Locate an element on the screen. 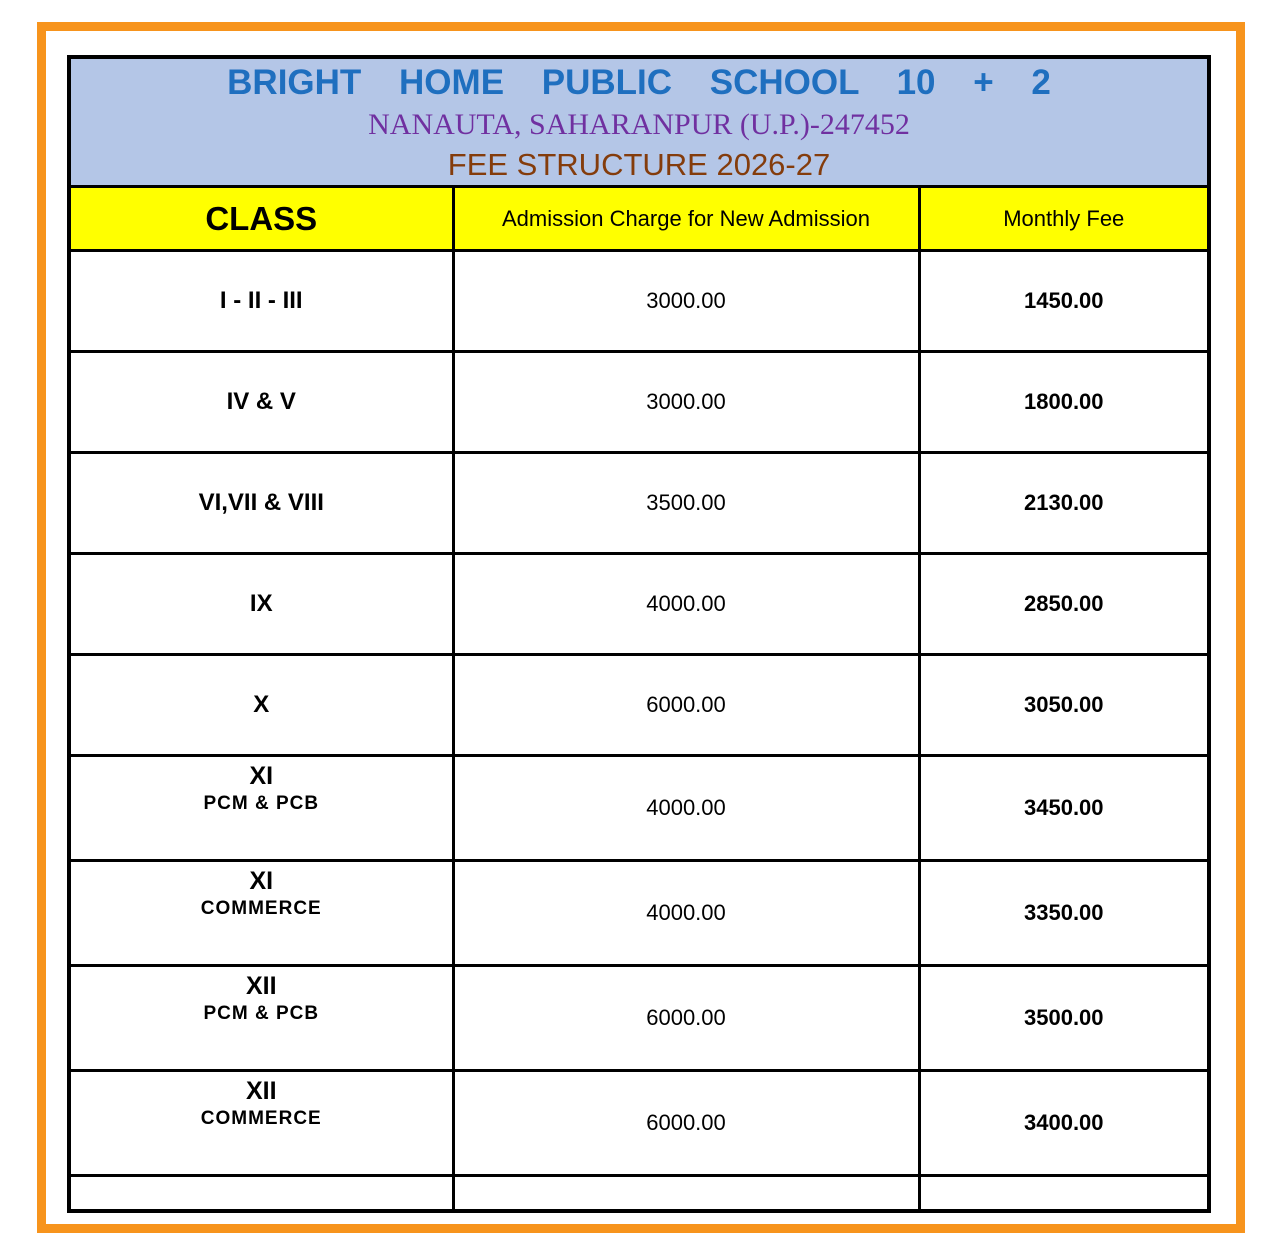 The image size is (1268, 1248). fee-structure-title: FEE STRUCTURE 2026-27 is located at coordinates (639, 164).